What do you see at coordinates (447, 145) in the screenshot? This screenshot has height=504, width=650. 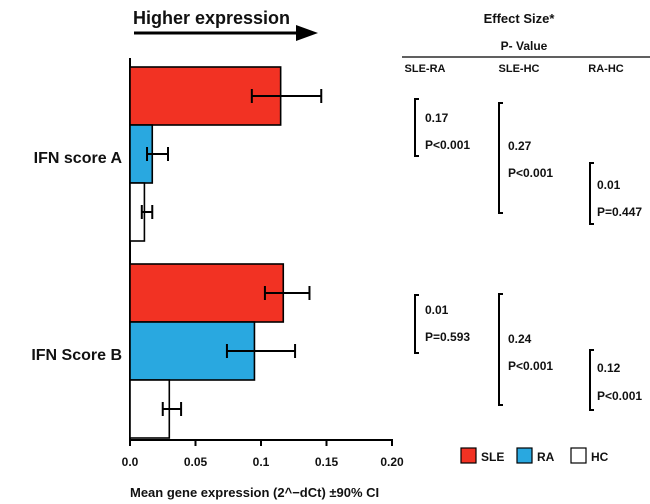 I see `stat-a-sle-ra-p: P<0.001` at bounding box center [447, 145].